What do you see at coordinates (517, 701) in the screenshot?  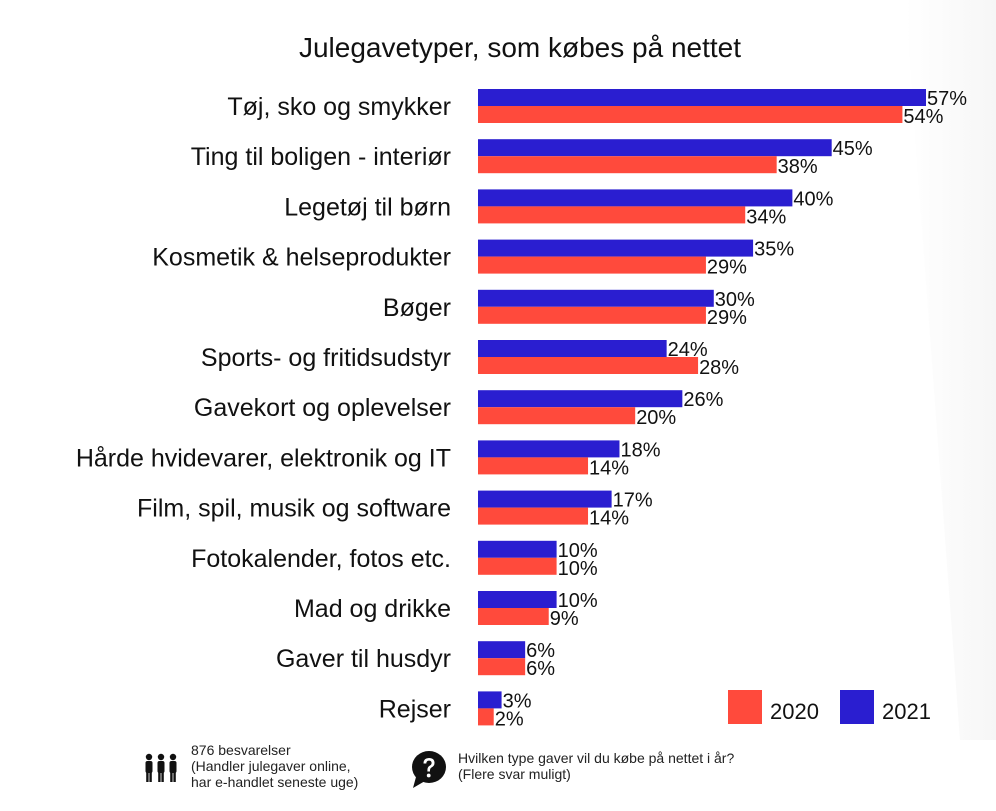 I see `value-label-2021: 3%` at bounding box center [517, 701].